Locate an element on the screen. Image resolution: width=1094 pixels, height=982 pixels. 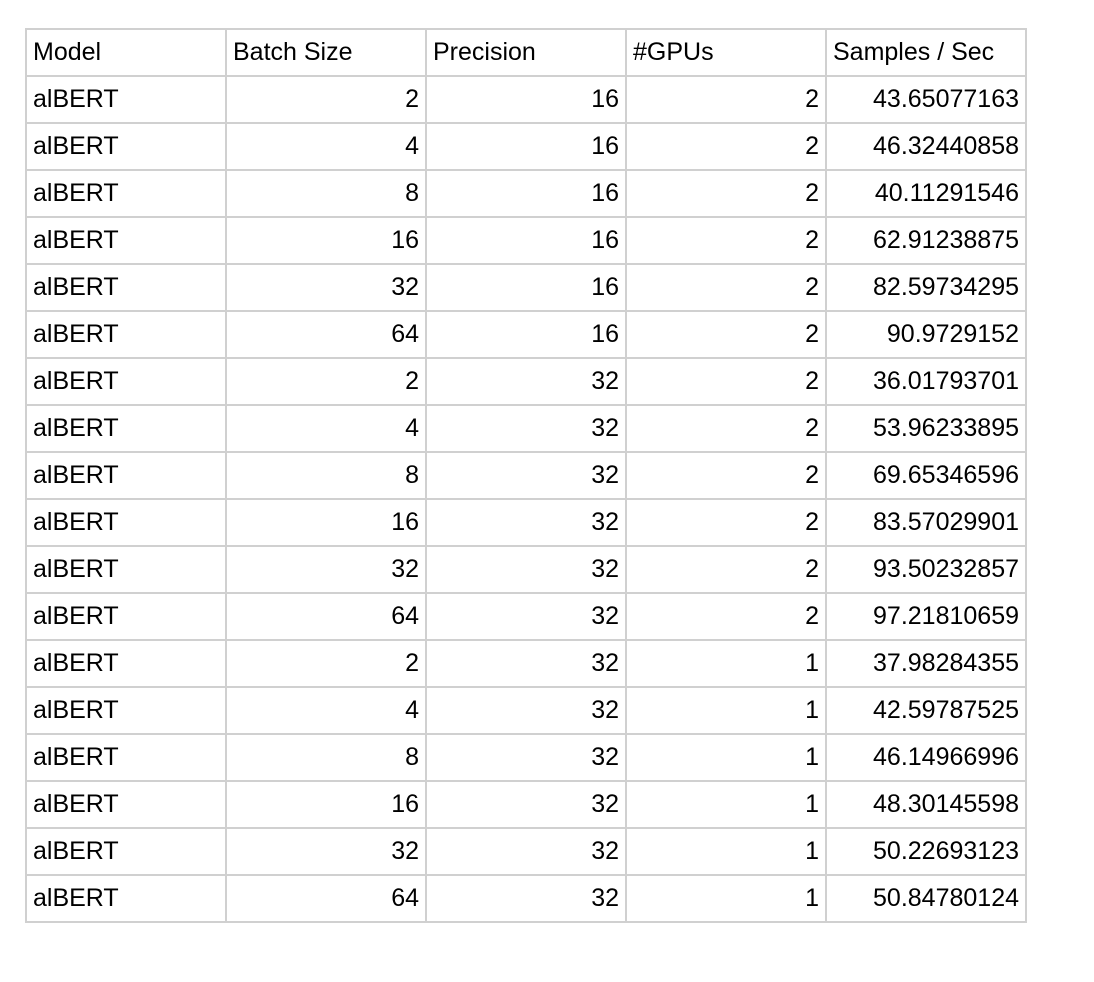
header-cell-gpus: #GPUs is located at coordinates (726, 52).